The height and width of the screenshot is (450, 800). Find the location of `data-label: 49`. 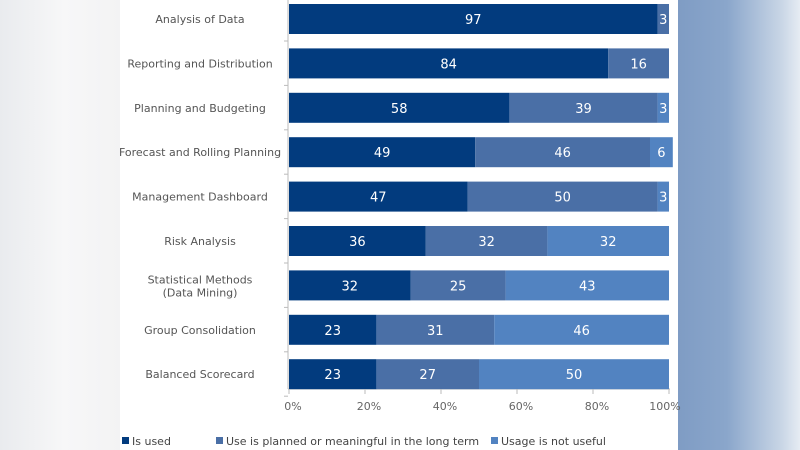

data-label: 49 is located at coordinates (382, 153).